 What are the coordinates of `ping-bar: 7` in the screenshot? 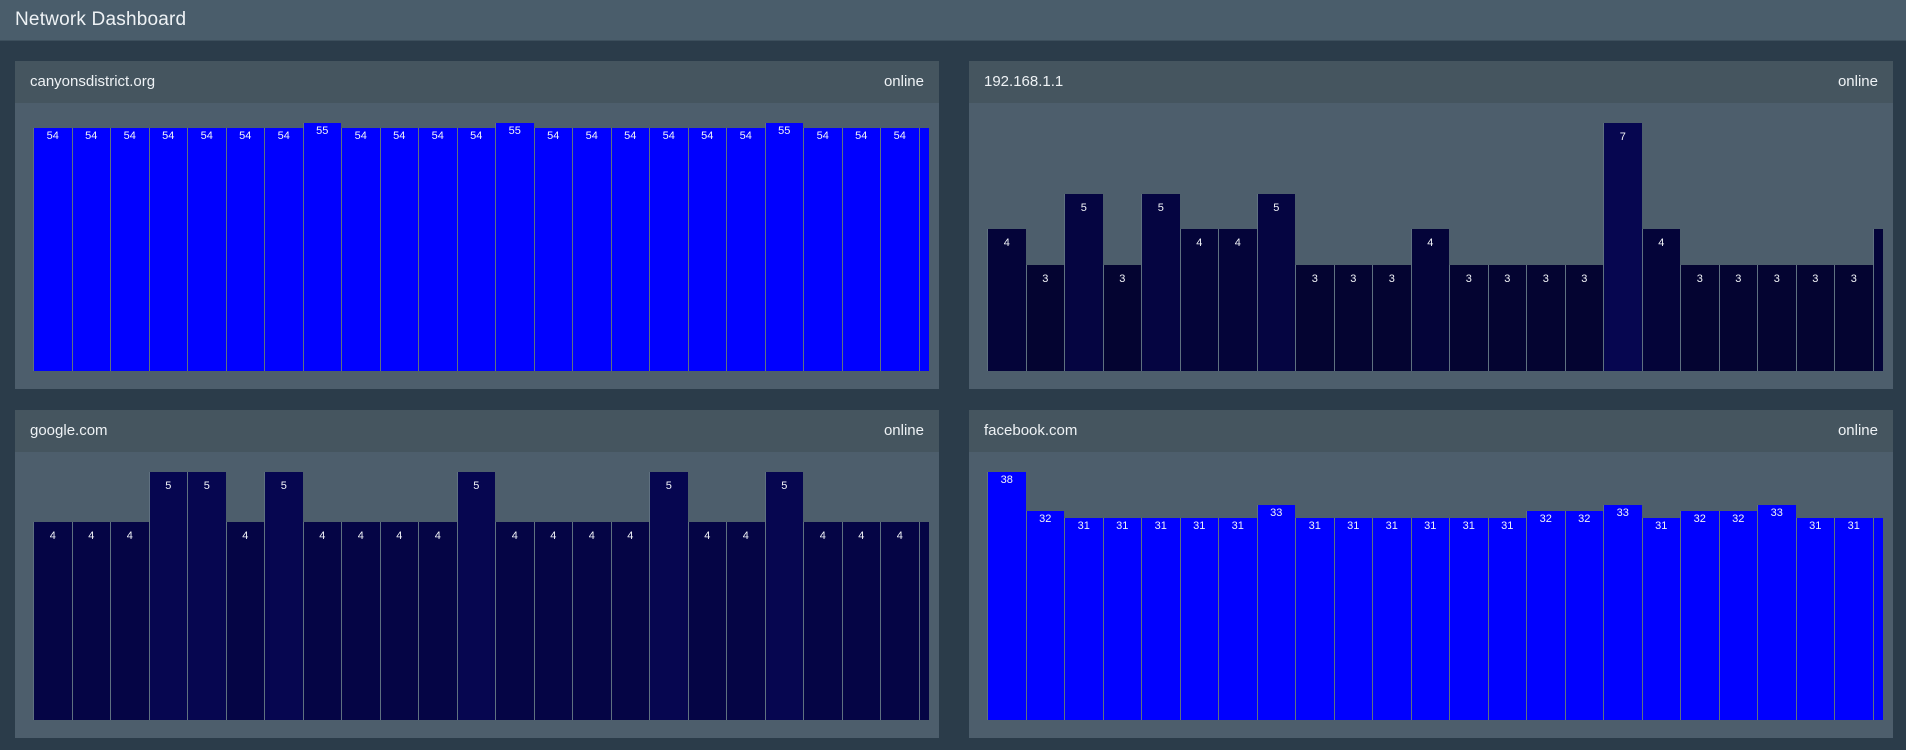 It's located at (1622, 247).